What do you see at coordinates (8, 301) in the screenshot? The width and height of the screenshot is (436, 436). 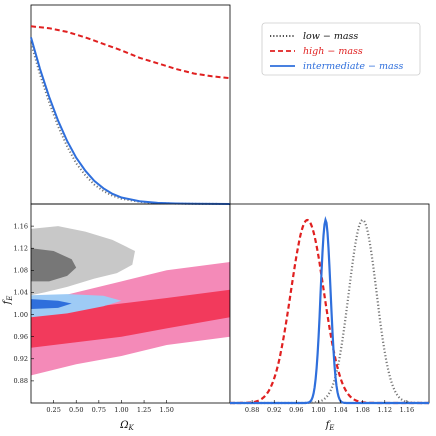 I see `y-axis-label-fe: fE` at bounding box center [8, 301].